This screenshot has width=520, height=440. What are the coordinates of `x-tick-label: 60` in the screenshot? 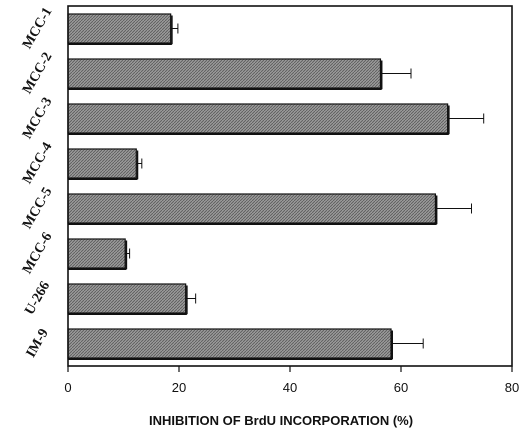 It's located at (401, 387).